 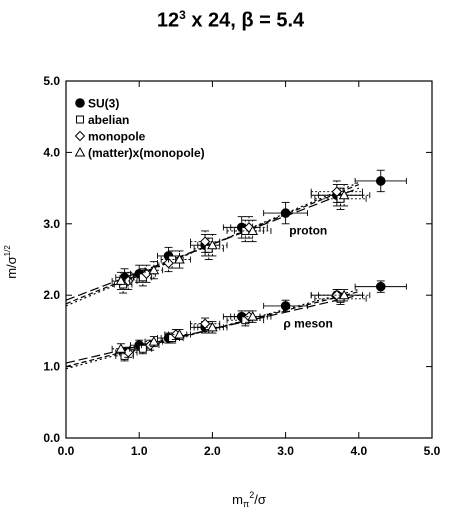 What do you see at coordinates (51, 81) in the screenshot?
I see `y-tick-label: 5.0` at bounding box center [51, 81].